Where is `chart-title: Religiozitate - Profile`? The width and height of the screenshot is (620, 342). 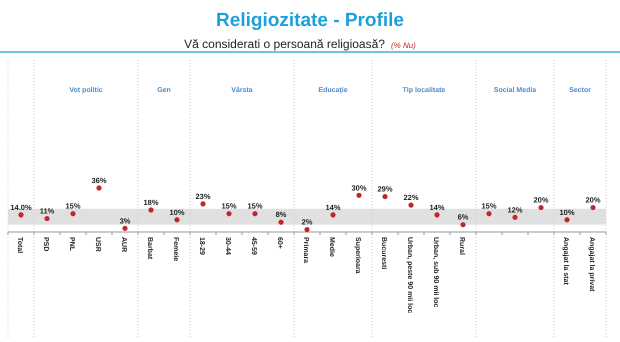 chart-title: Religiozitate - Profile is located at coordinates (310, 20).